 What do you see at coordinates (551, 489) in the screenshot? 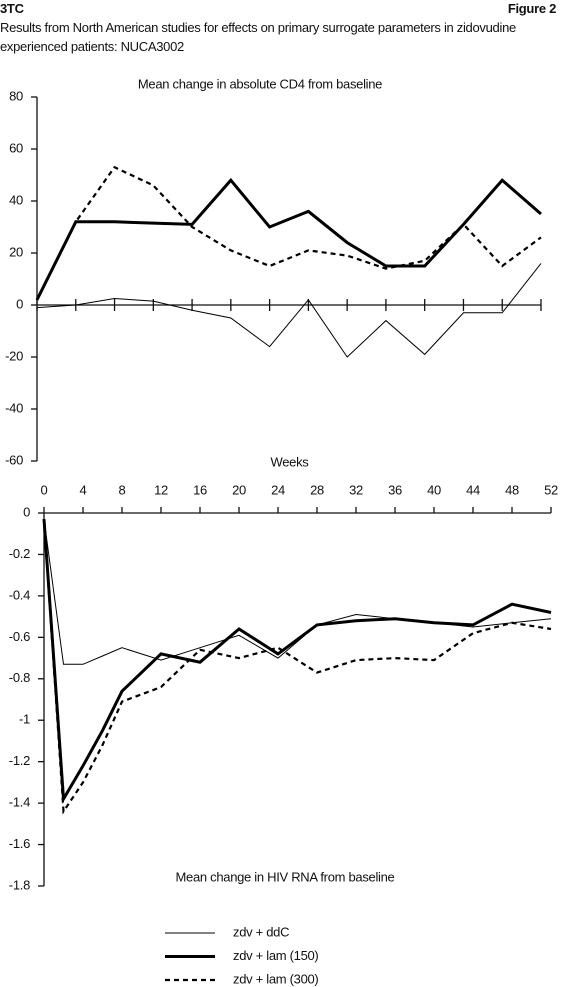
I see `x-tick-label: 52` at bounding box center [551, 489].